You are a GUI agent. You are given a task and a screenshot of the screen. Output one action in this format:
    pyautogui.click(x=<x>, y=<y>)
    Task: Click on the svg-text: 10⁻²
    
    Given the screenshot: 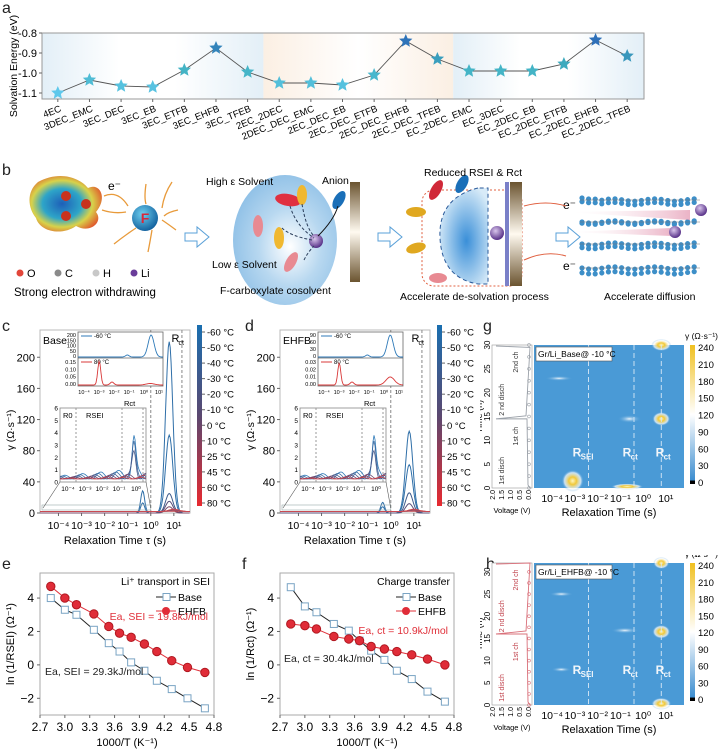 What is the action you would take?
    pyautogui.click(x=114, y=393)
    